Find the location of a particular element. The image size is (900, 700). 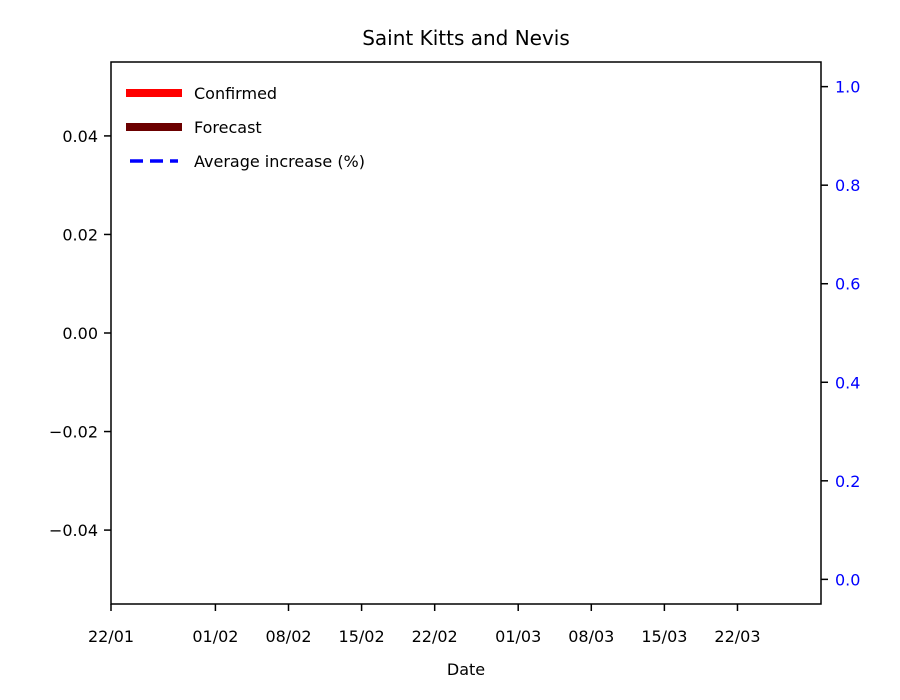

x-tick-label: 01/03 is located at coordinates (518, 636).